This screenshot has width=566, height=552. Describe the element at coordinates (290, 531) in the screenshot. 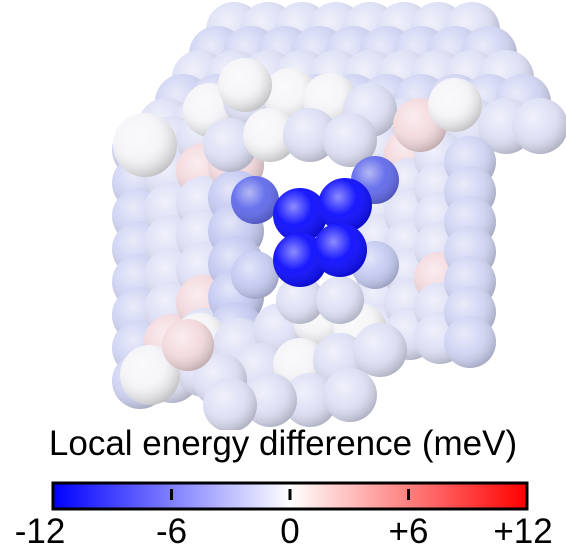

I see `colorbar-tick-label: 0` at that location.